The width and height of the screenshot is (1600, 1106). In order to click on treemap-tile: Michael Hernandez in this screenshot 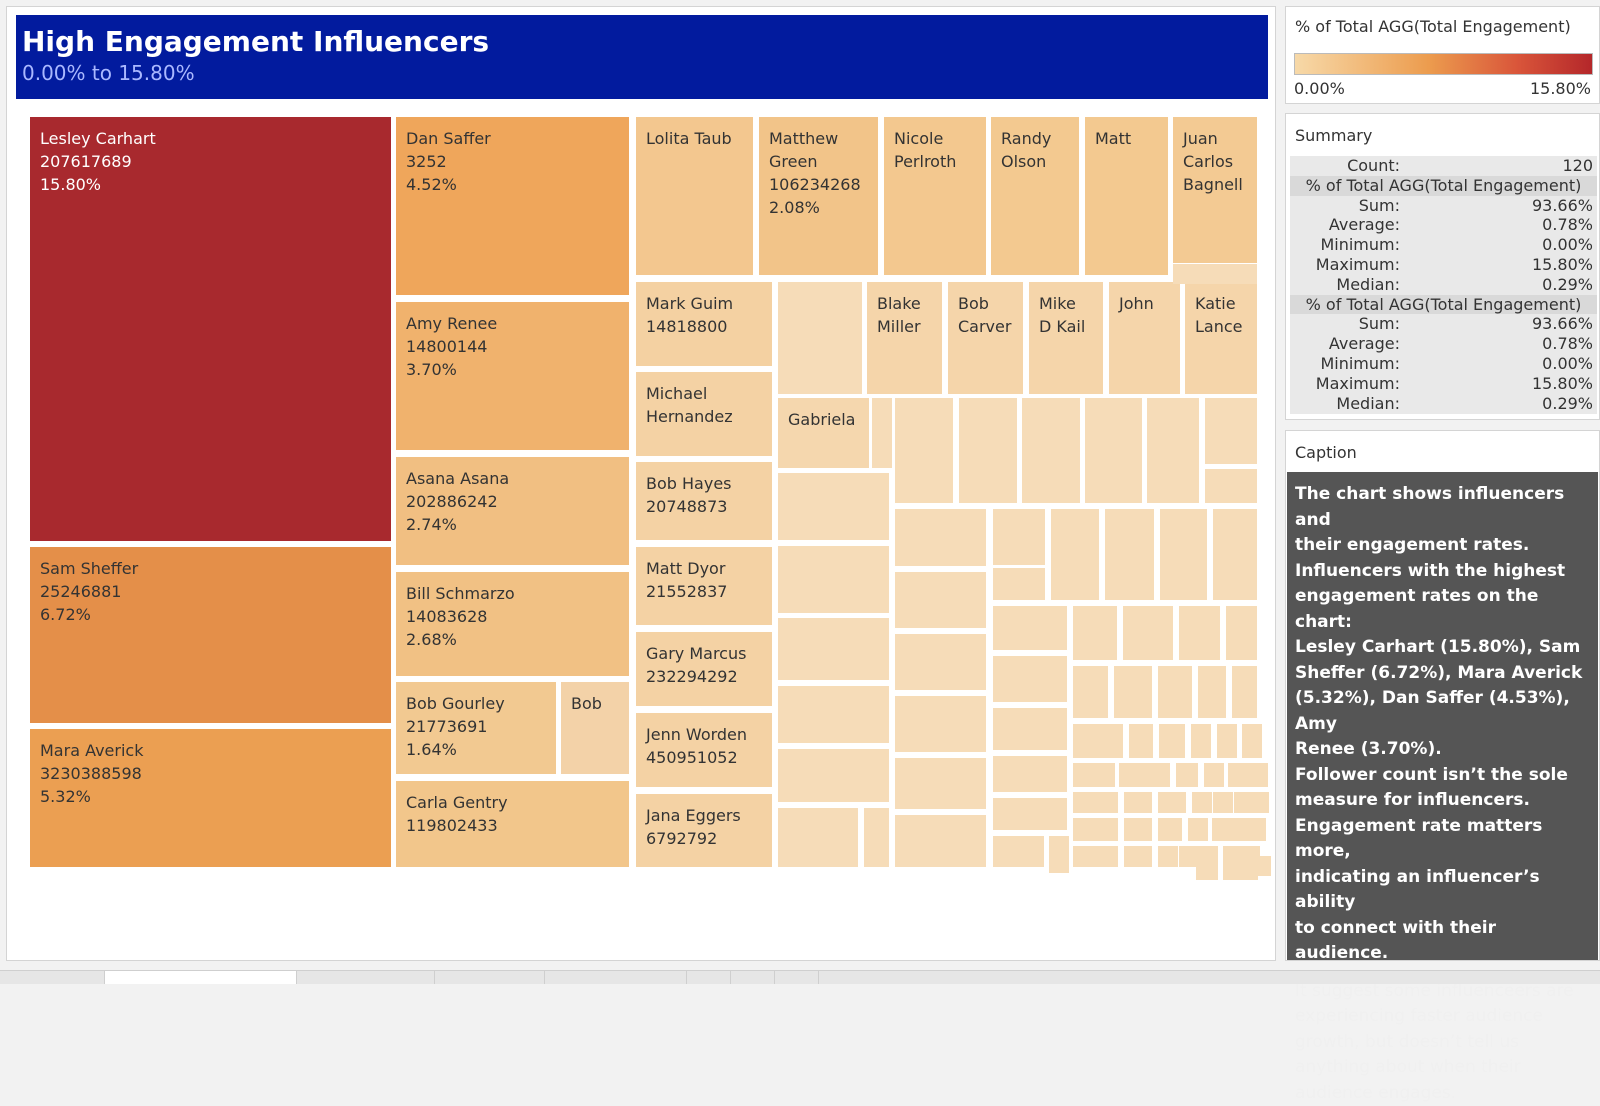, I will do `click(704, 414)`.